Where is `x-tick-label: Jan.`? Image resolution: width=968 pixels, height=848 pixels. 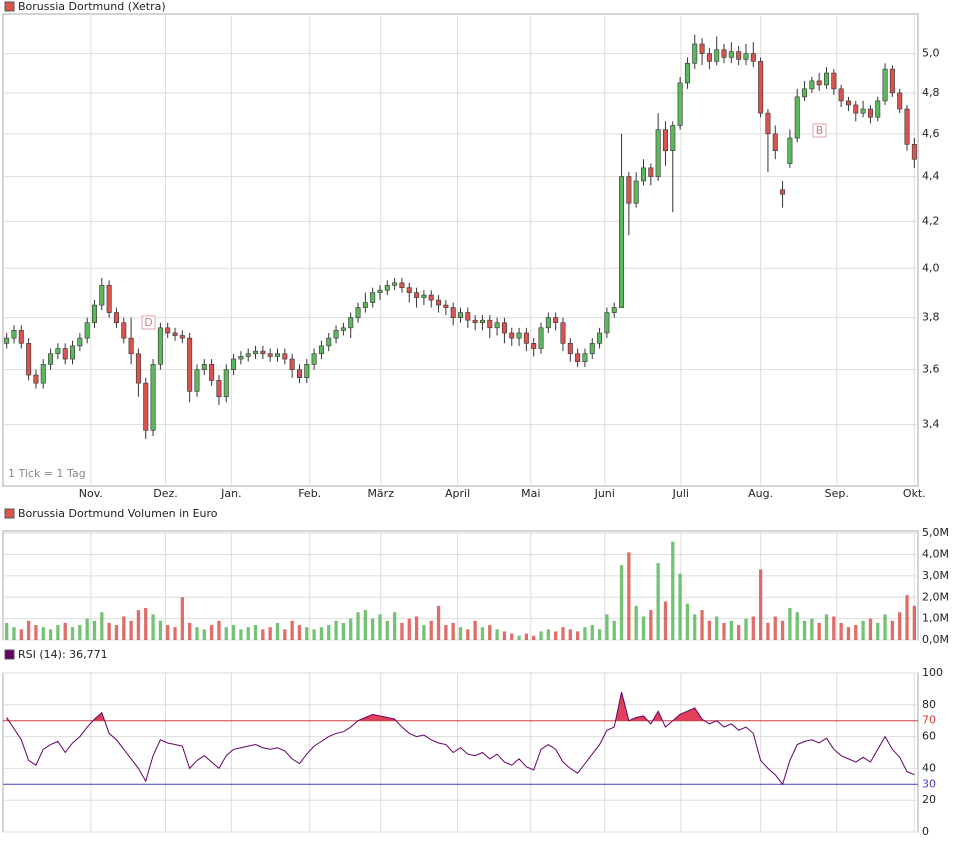 x-tick-label: Jan. is located at coordinates (230, 493).